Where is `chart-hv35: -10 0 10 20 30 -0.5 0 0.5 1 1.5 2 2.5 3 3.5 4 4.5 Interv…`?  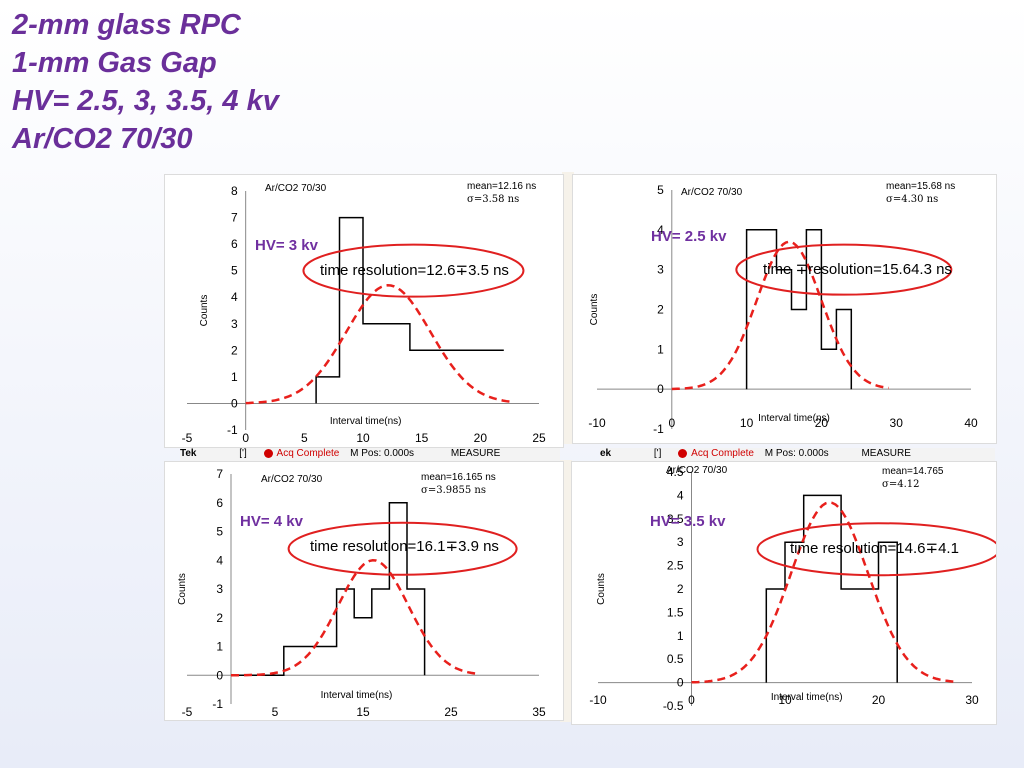 chart-hv35: -10 0 10 20 30 -0.5 0 0.5 1 1.5 2 2.5 3 3.5 4 4.5 Interv… is located at coordinates (792, 589).